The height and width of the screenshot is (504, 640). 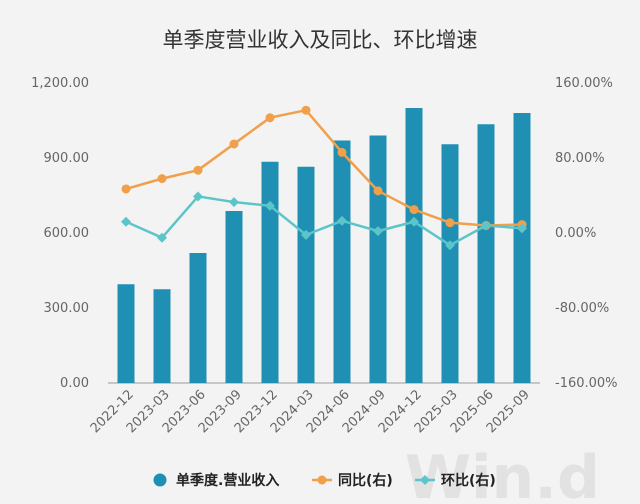 What do you see at coordinates (67, 233) in the screenshot?
I see `y-left-tick-label: 600.00` at bounding box center [67, 233].